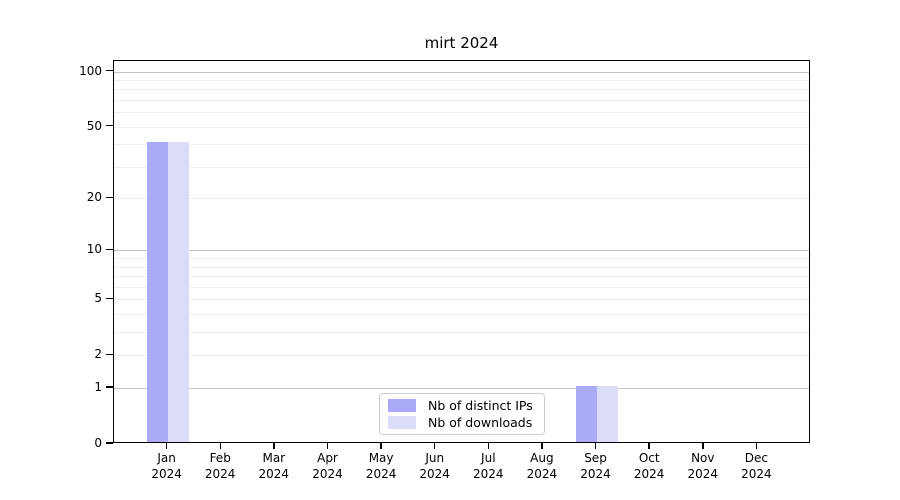  I want to click on y-axis-tick-label: 1, so click(98, 387).